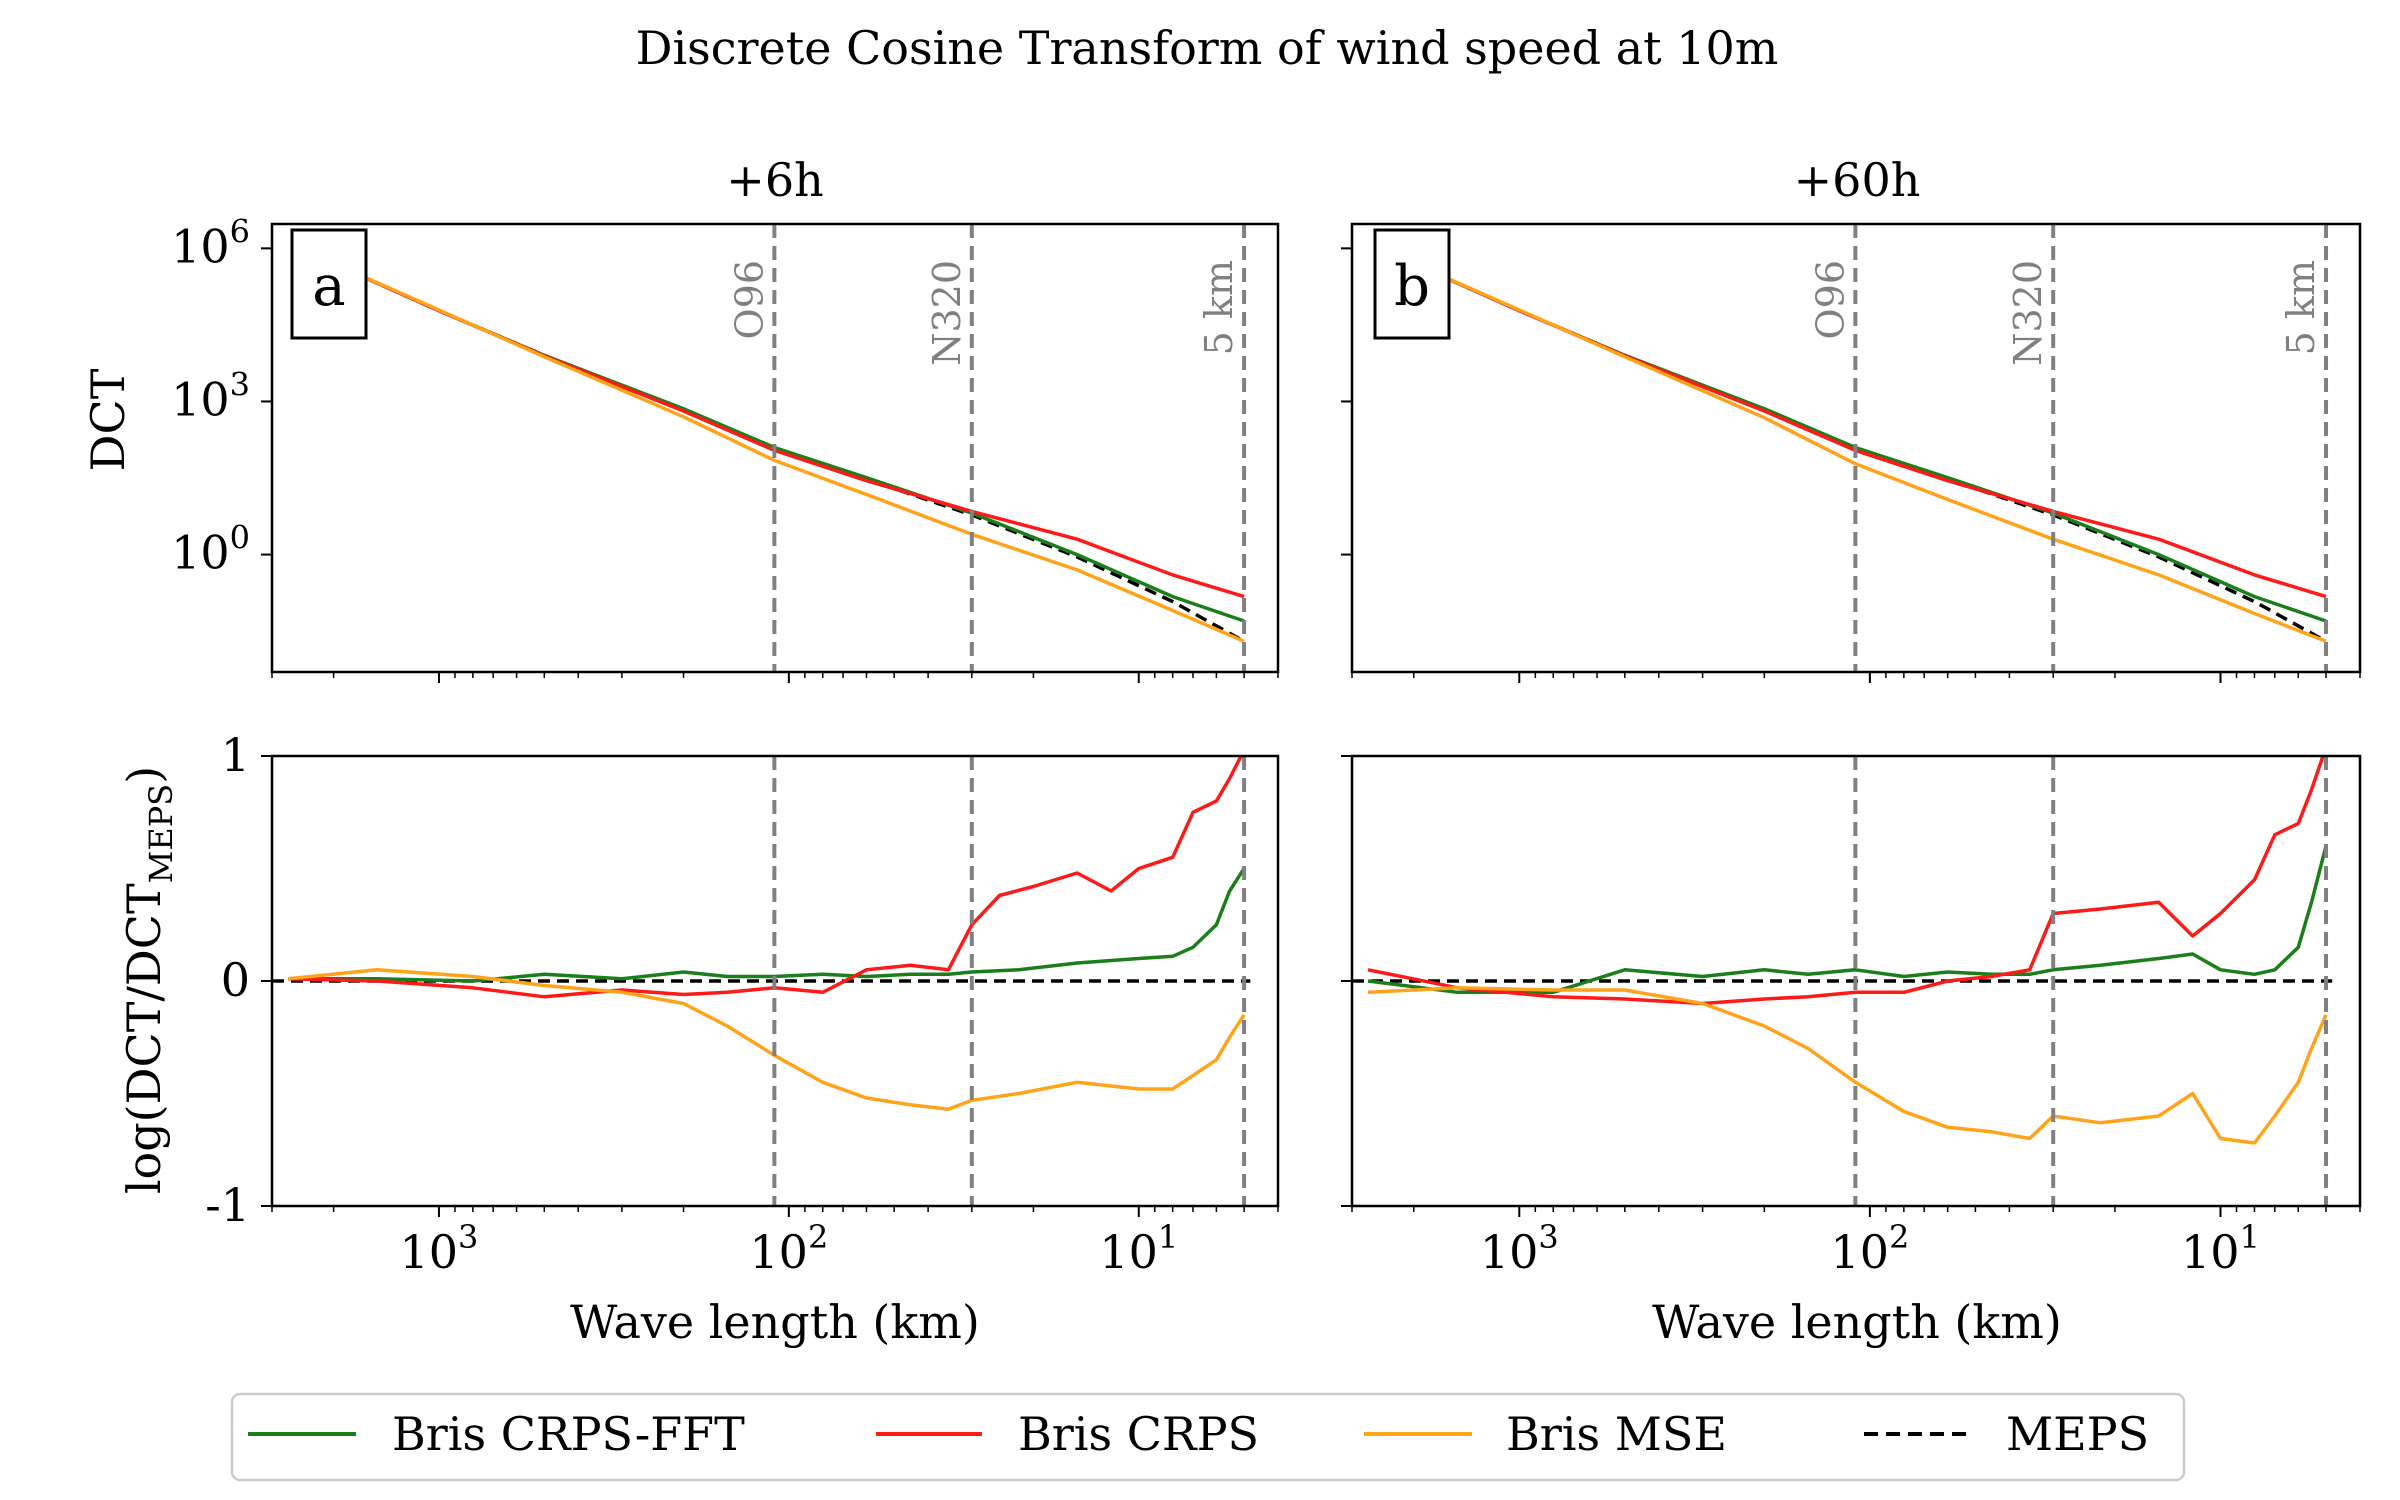 This screenshot has height=1500, width=2400. Describe the element at coordinates (2220, 1248) in the screenshot. I see `panel-d-xtick-label: 10¹` at that location.